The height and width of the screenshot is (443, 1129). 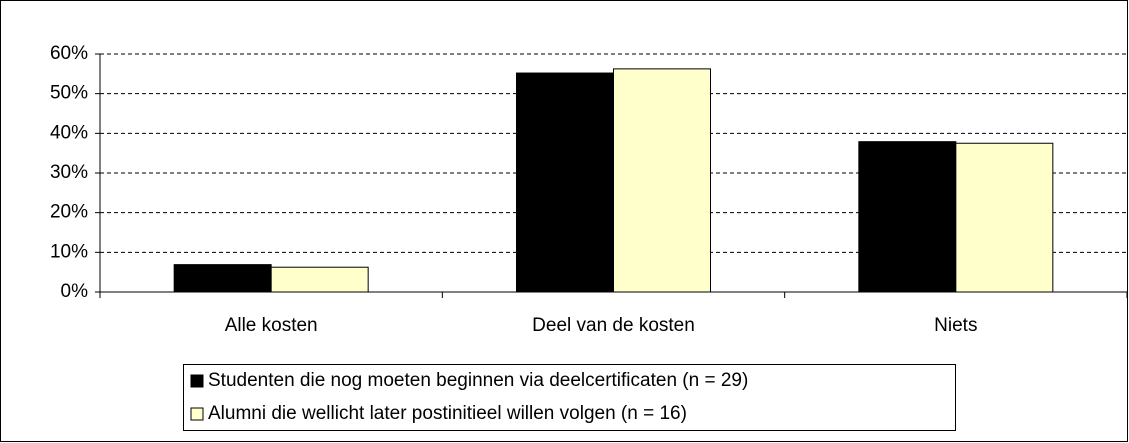 What do you see at coordinates (69, 172) in the screenshot?
I see `y-tick-label: 30%` at bounding box center [69, 172].